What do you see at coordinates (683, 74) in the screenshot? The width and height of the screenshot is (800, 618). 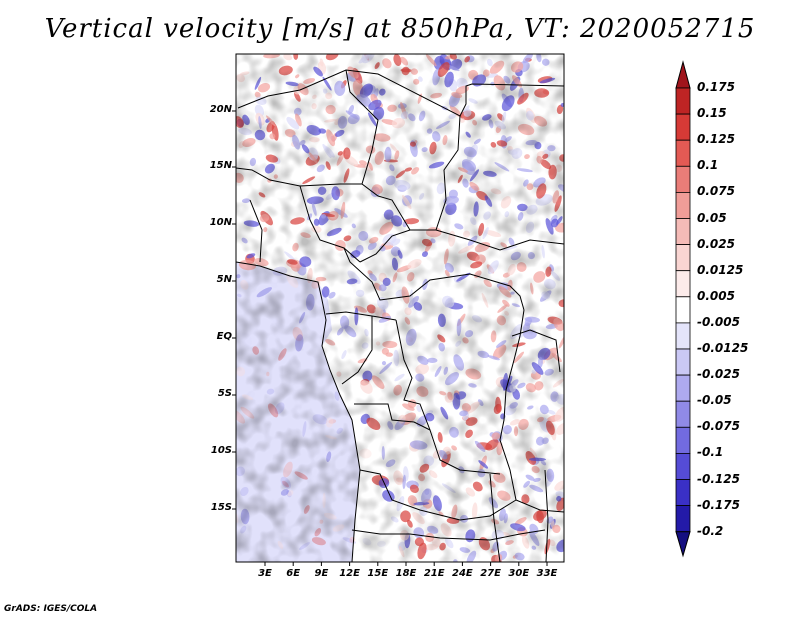 I see `colorbar-top-arrow` at bounding box center [683, 74].